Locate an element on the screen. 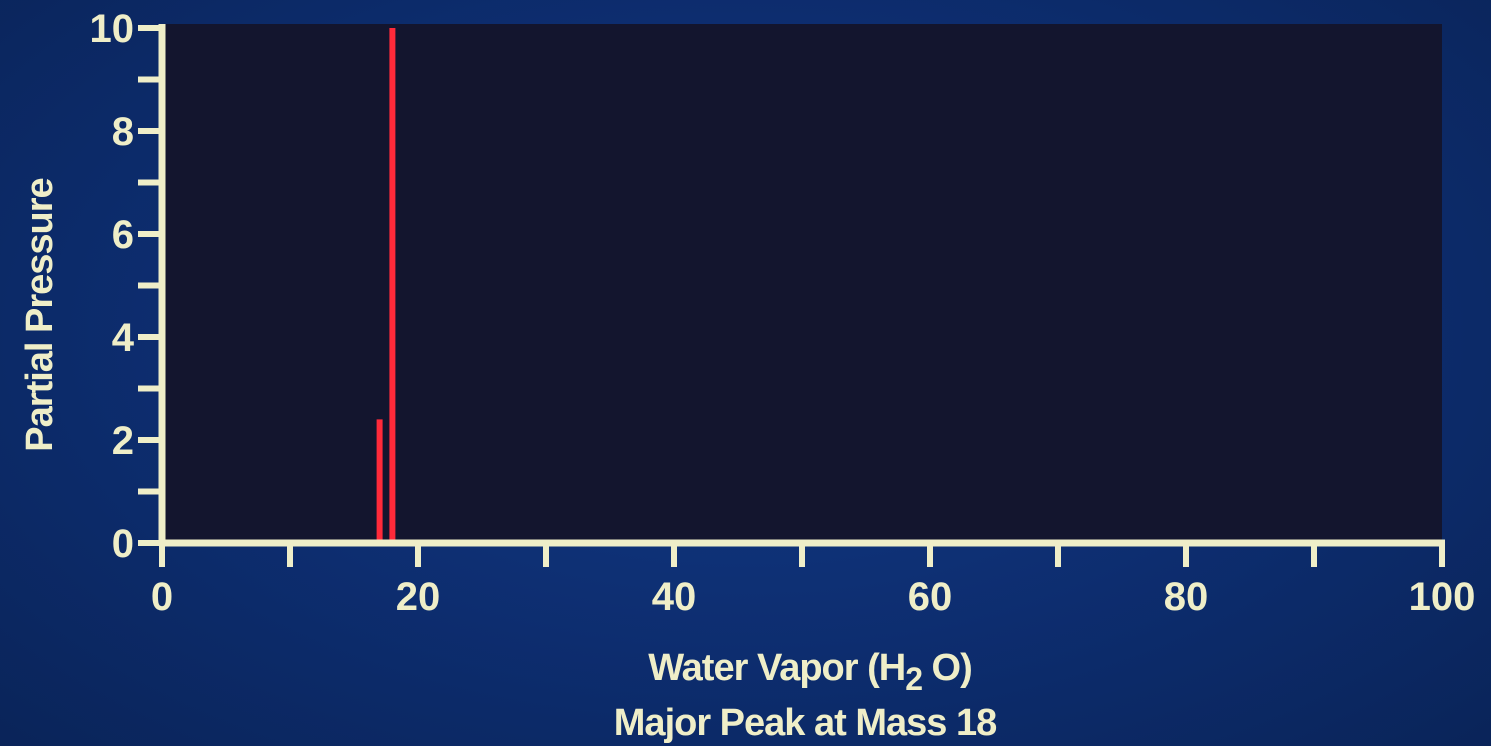 This screenshot has height=746, width=1491. chart-subtitle: Major Peak at Mass 18 is located at coordinates (805, 723).